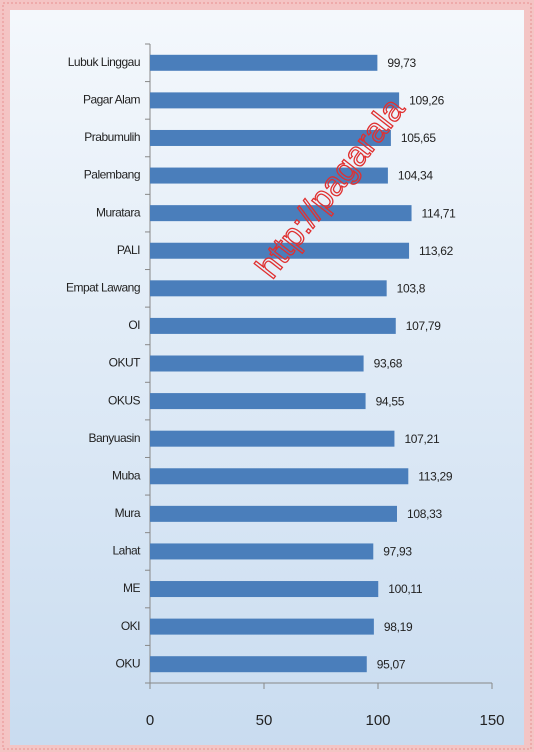  Describe the element at coordinates (264, 720) in the screenshot. I see `x-tick-label: 50` at that location.